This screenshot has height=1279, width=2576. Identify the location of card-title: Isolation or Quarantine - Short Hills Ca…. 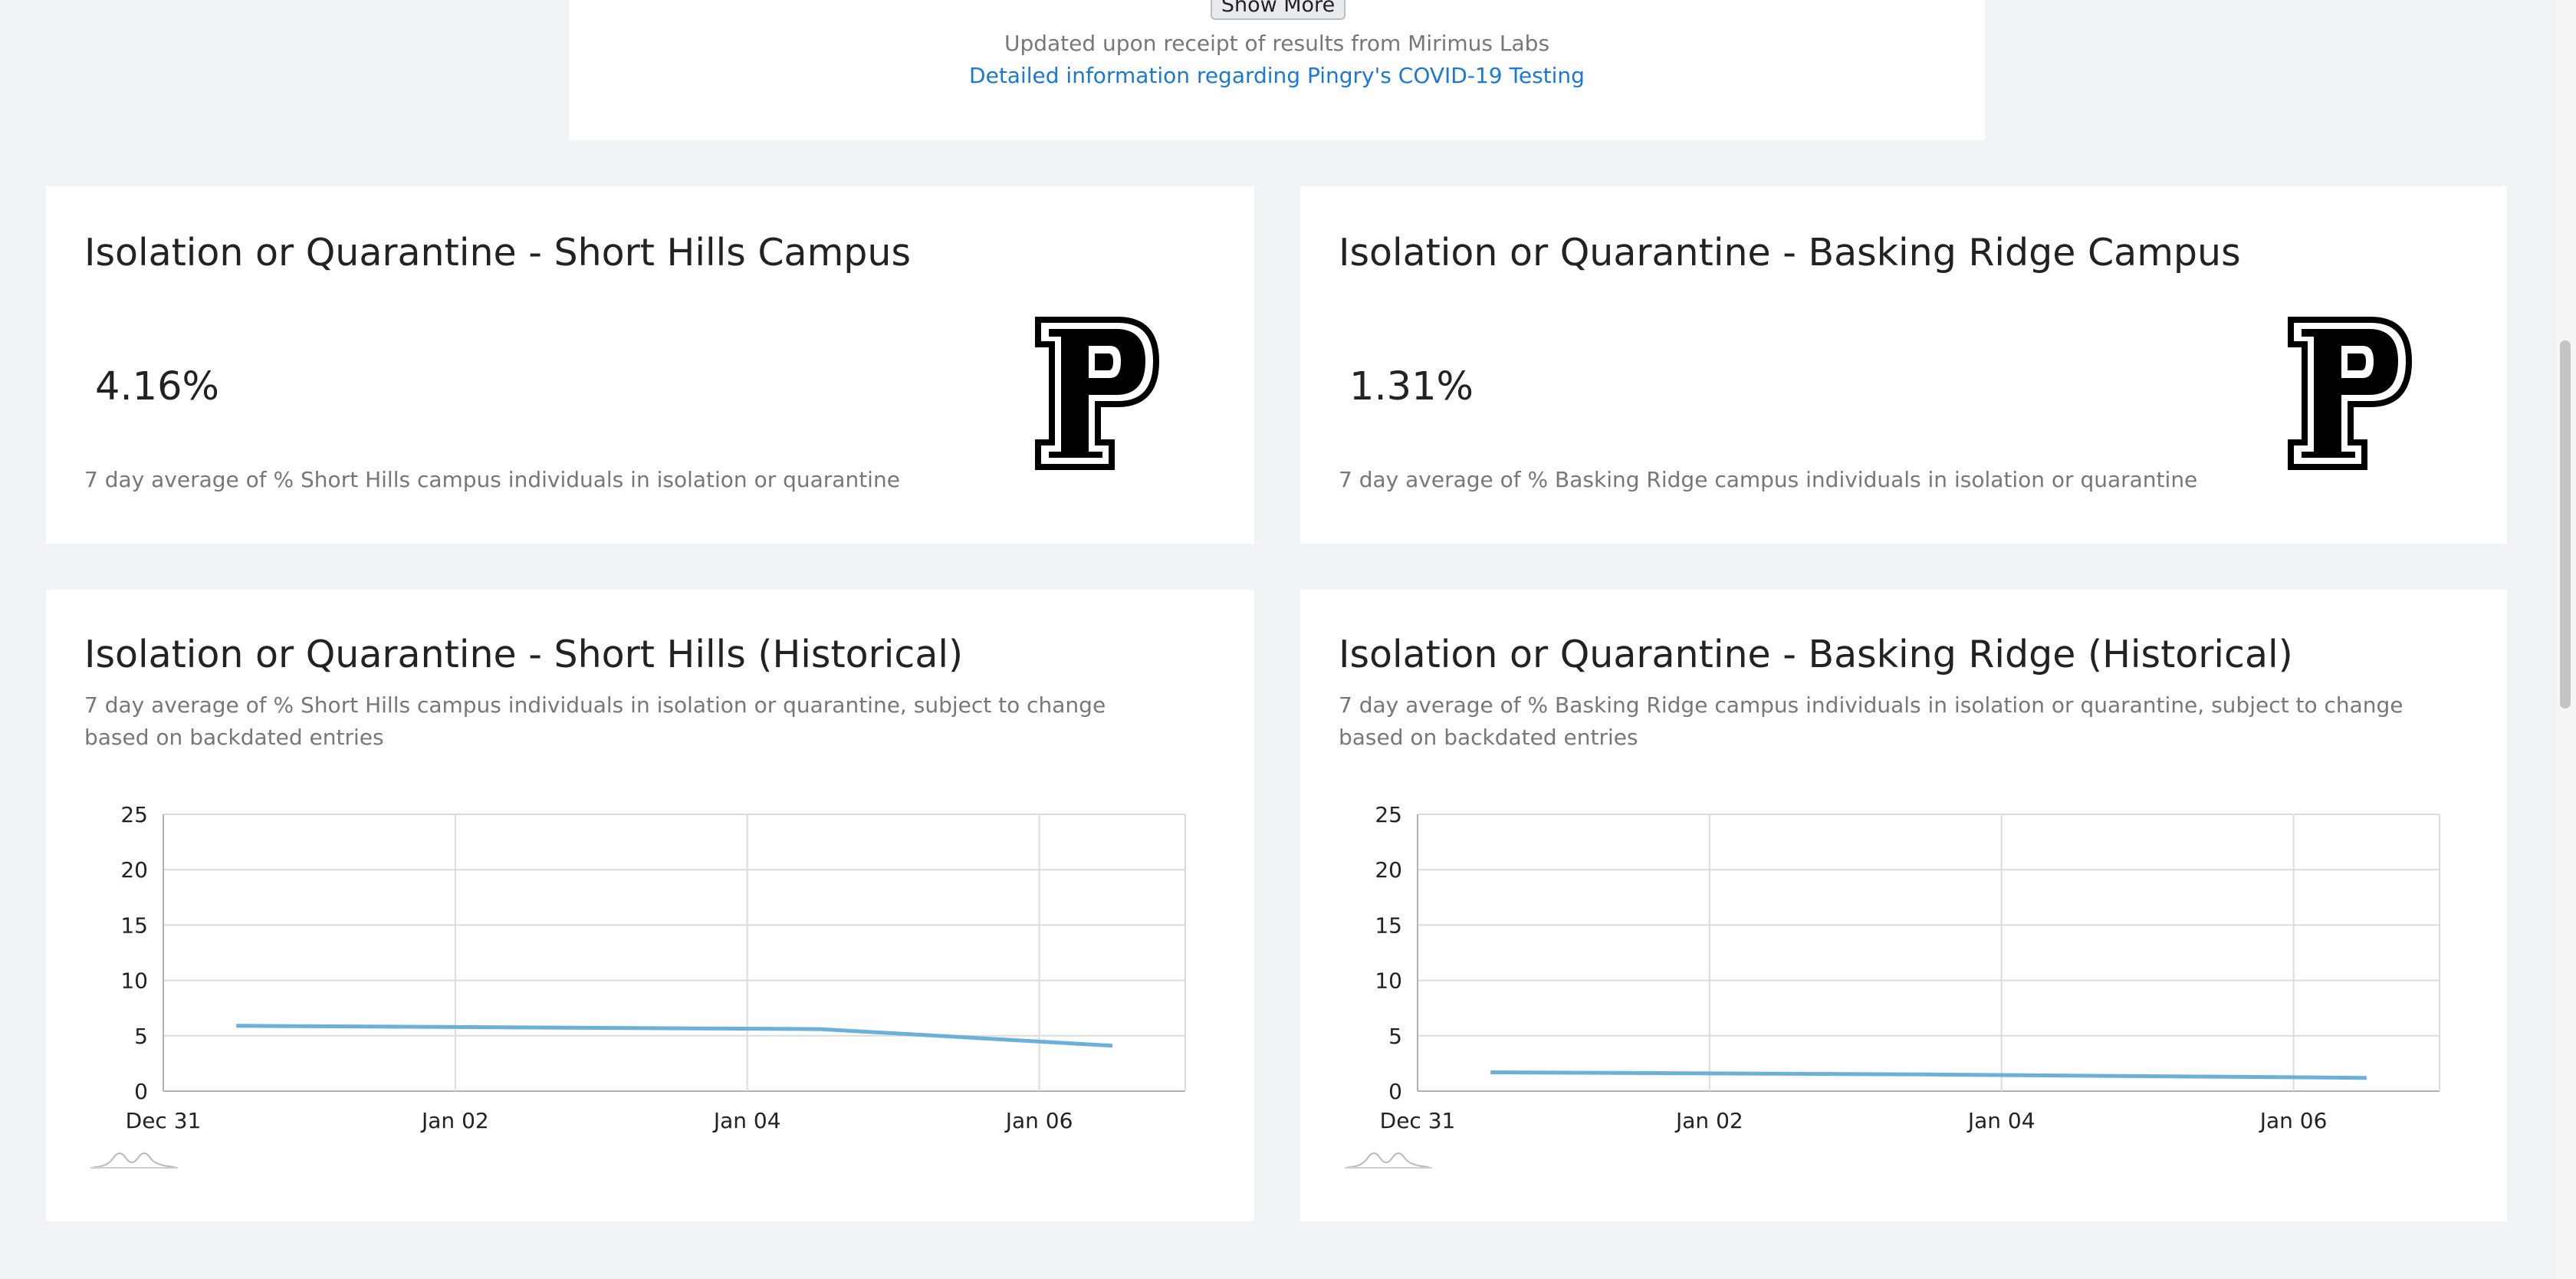
(498, 253).